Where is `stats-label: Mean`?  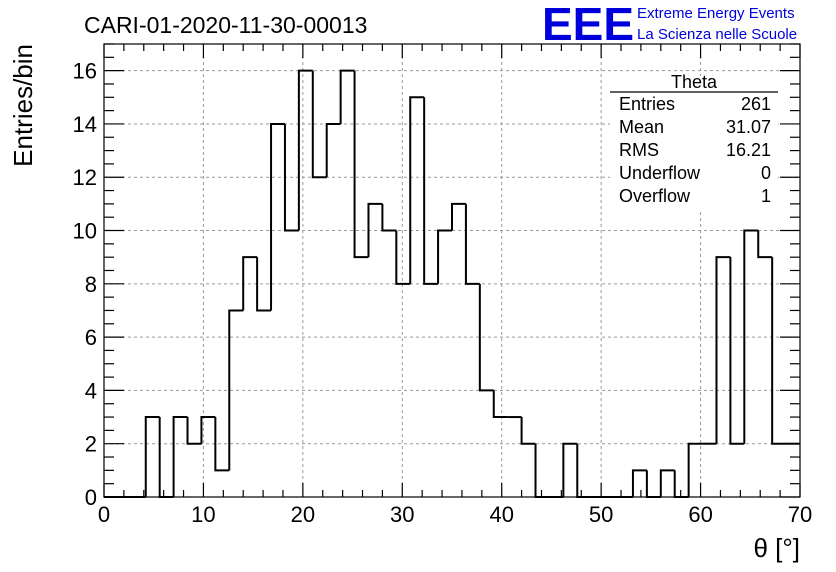
stats-label: Mean is located at coordinates (641, 127).